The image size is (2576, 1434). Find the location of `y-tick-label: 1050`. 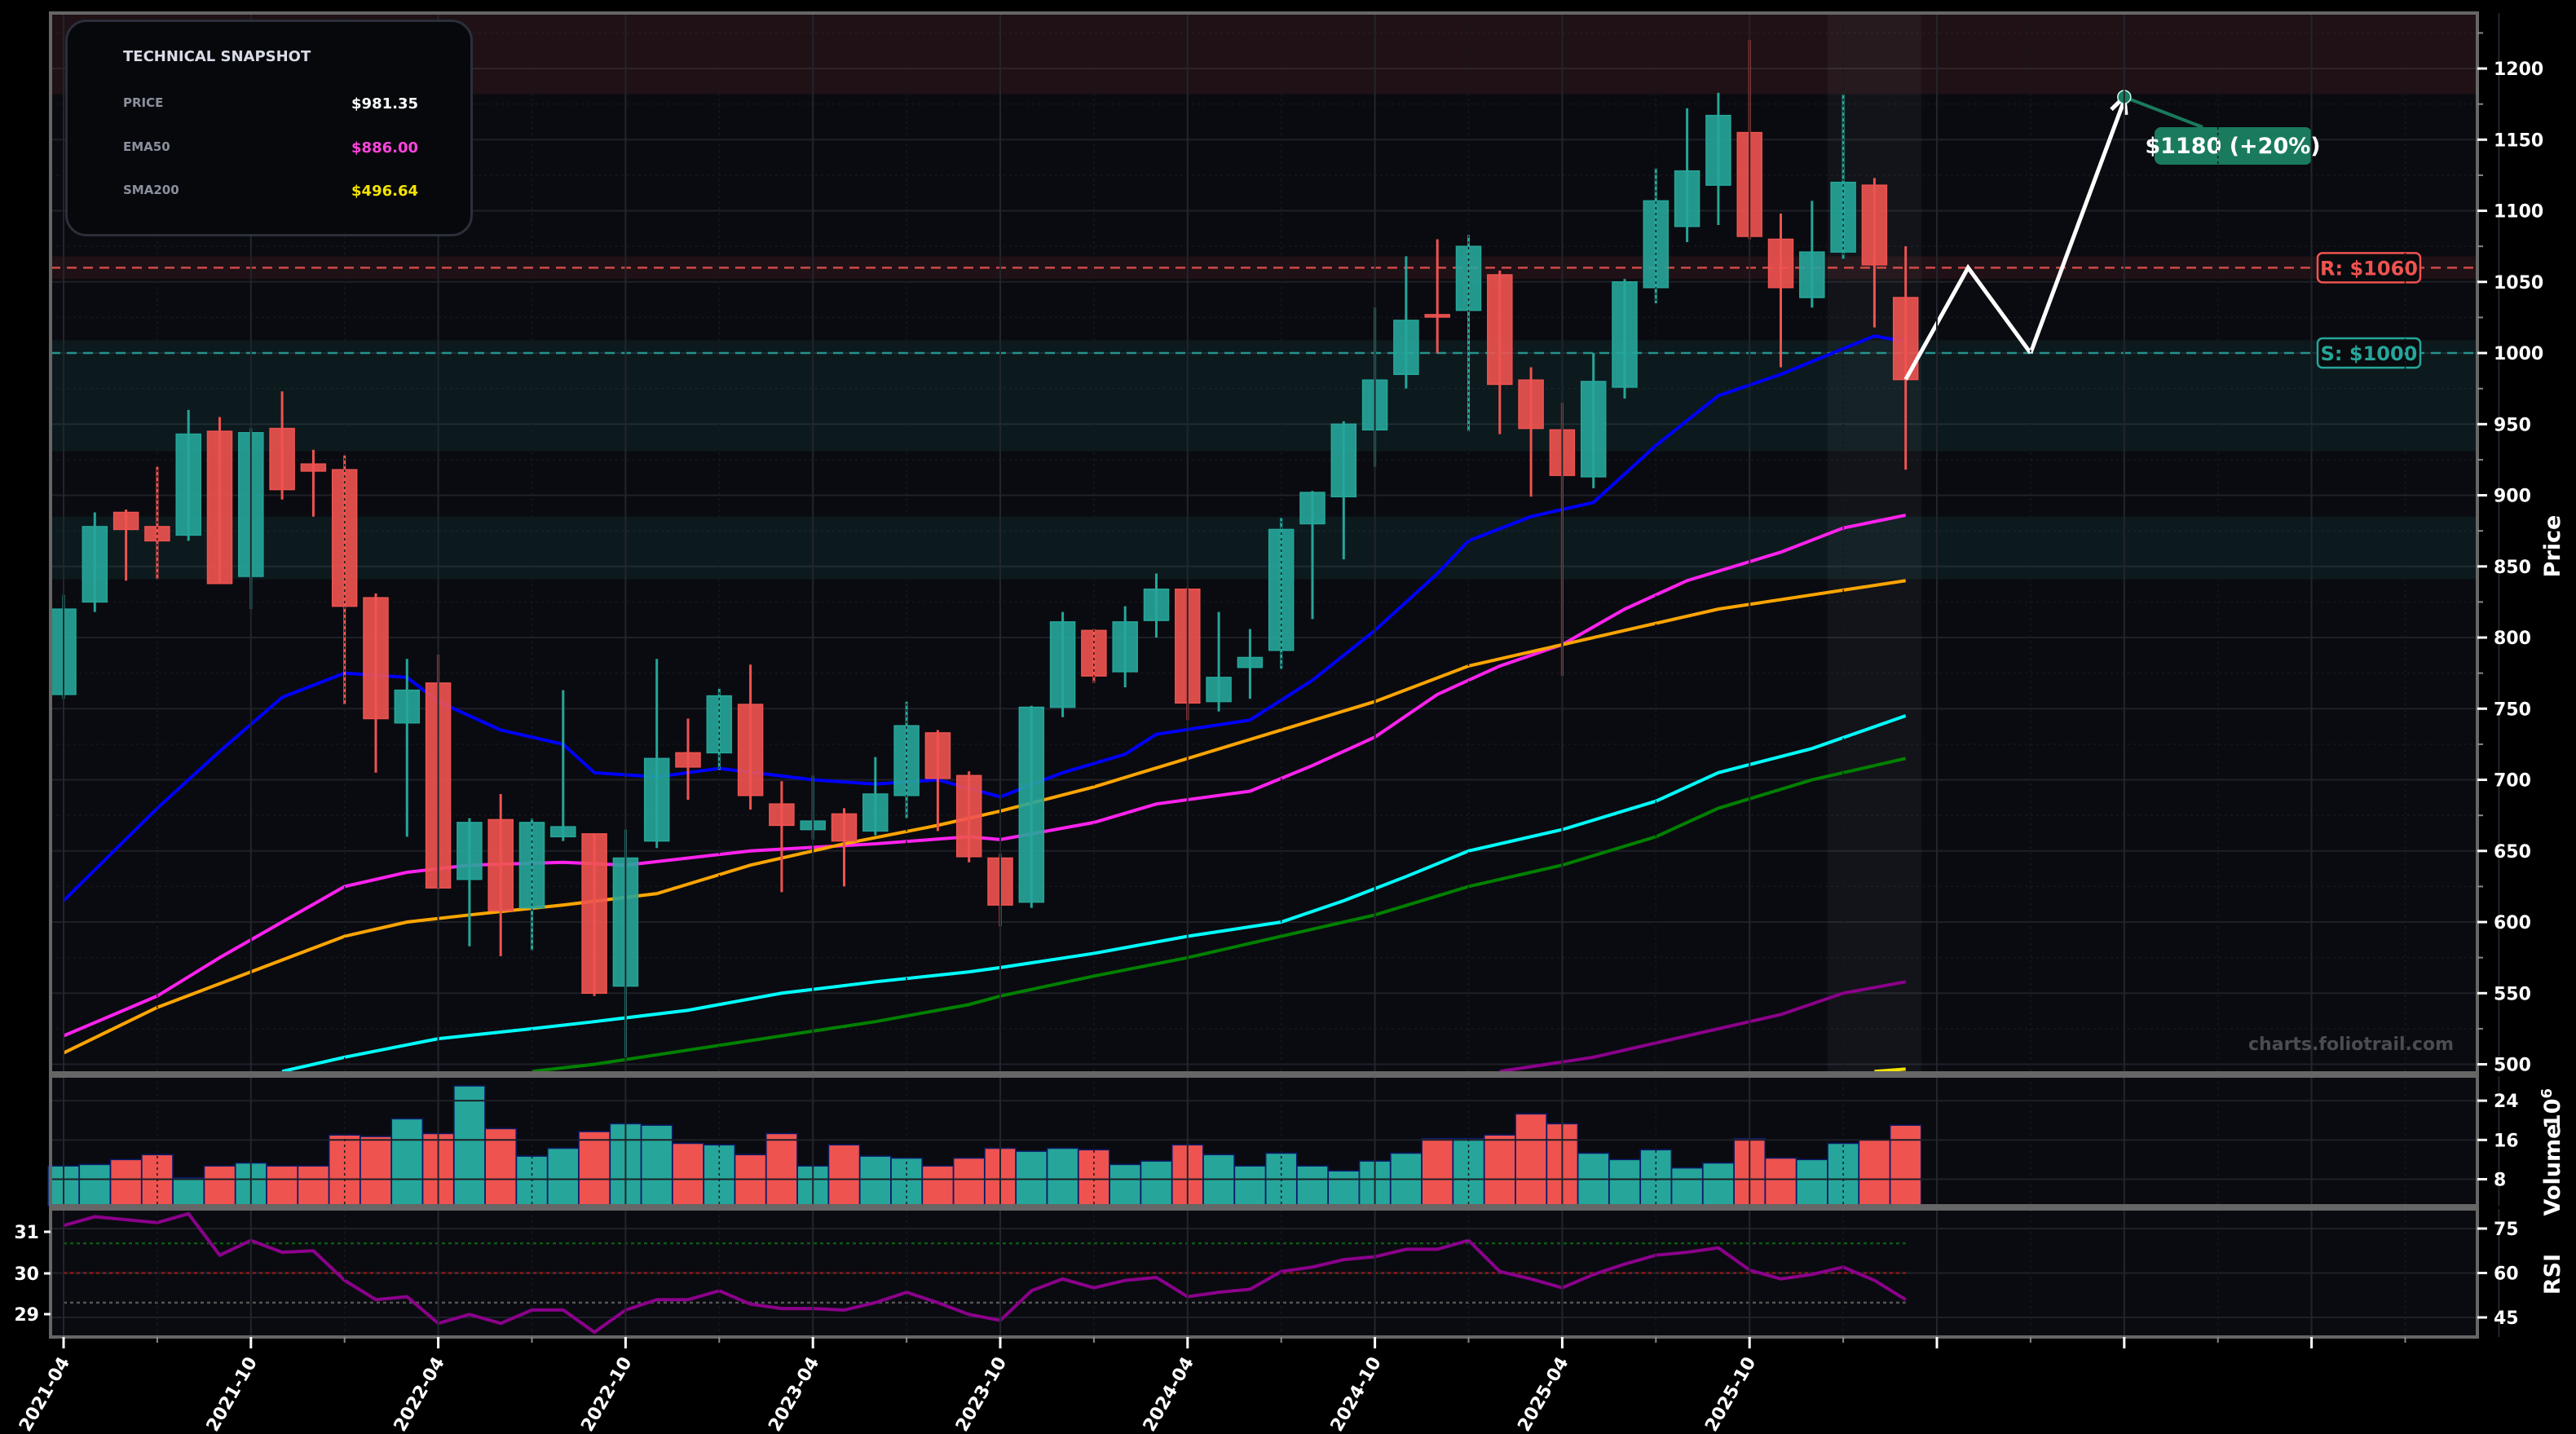

y-tick-label: 1050 is located at coordinates (2518, 283).